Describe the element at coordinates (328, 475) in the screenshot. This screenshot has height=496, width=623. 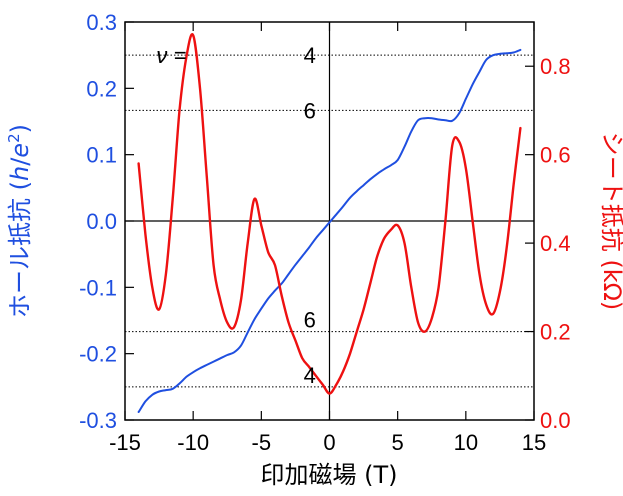
I see `x-axis-title: 印加磁場 (T)` at that location.